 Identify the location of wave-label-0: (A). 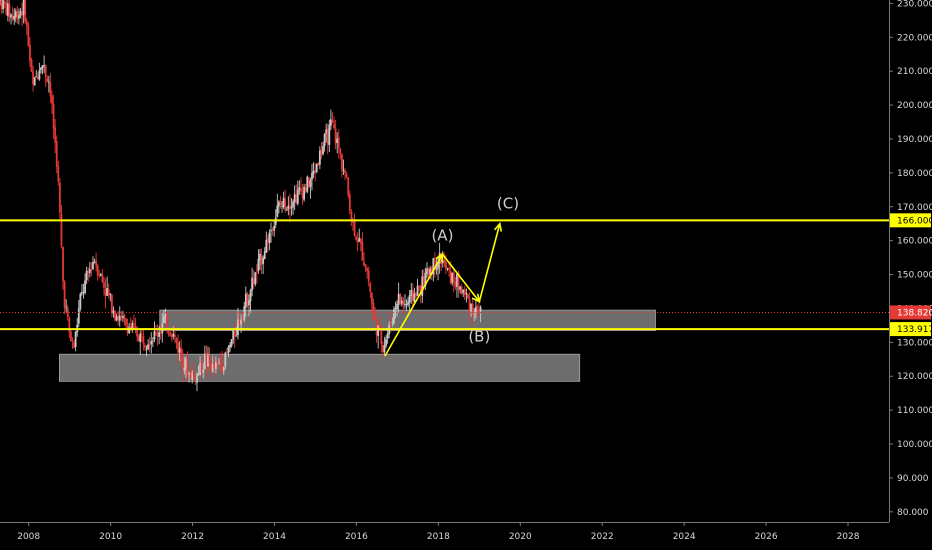
(442, 236).